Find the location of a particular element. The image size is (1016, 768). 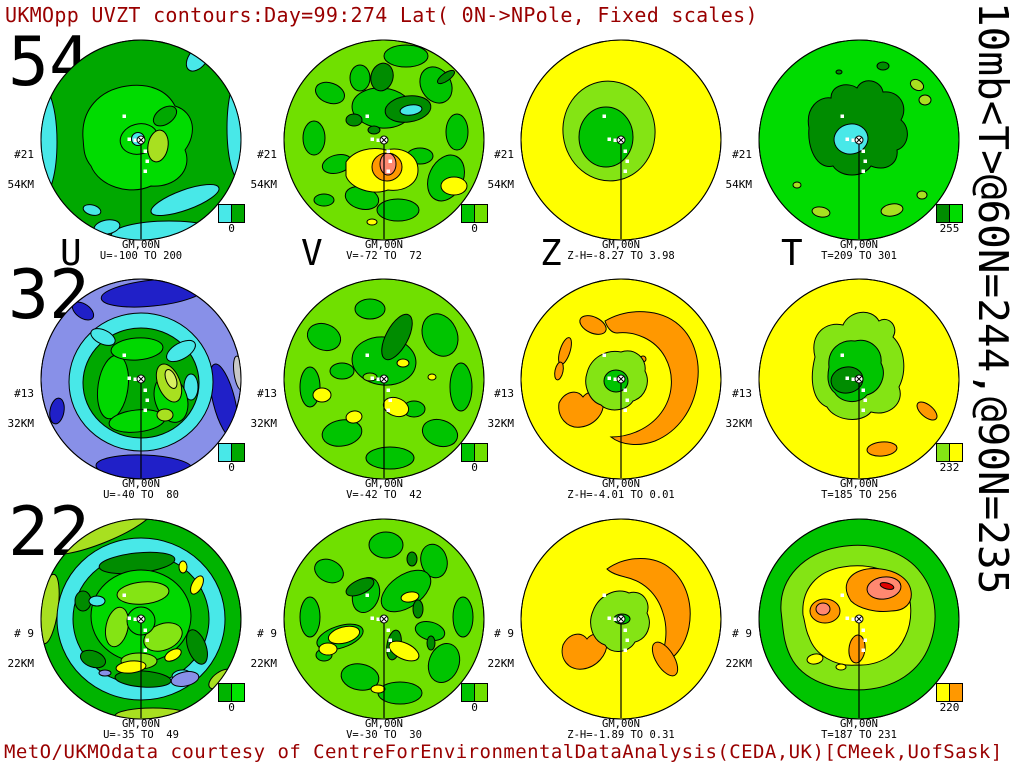

contour-map-z-32km is located at coordinates (621, 379).